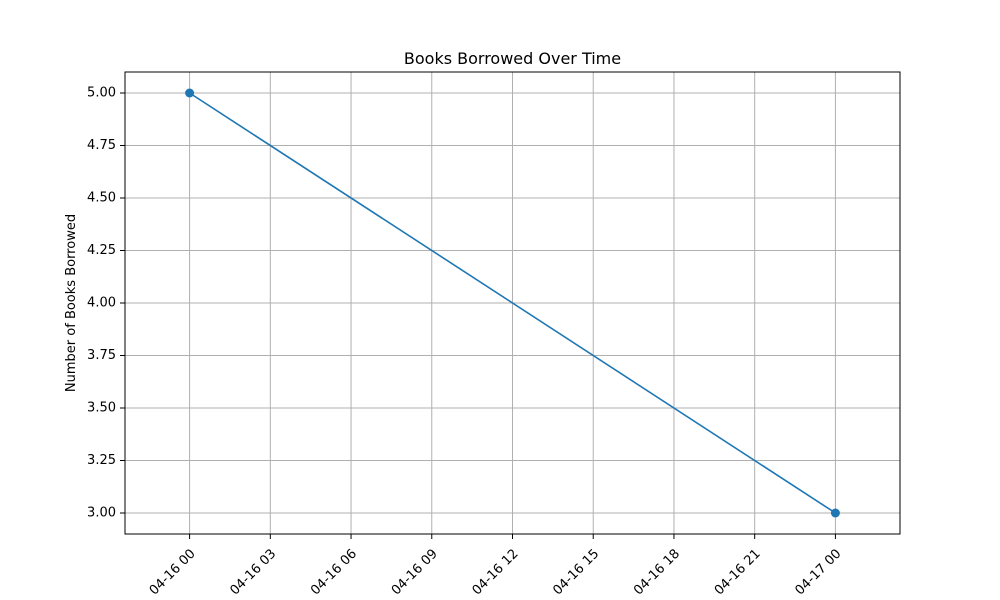 The height and width of the screenshot is (600, 1000). I want to click on y-tick-label: 4.50, so click(101, 198).